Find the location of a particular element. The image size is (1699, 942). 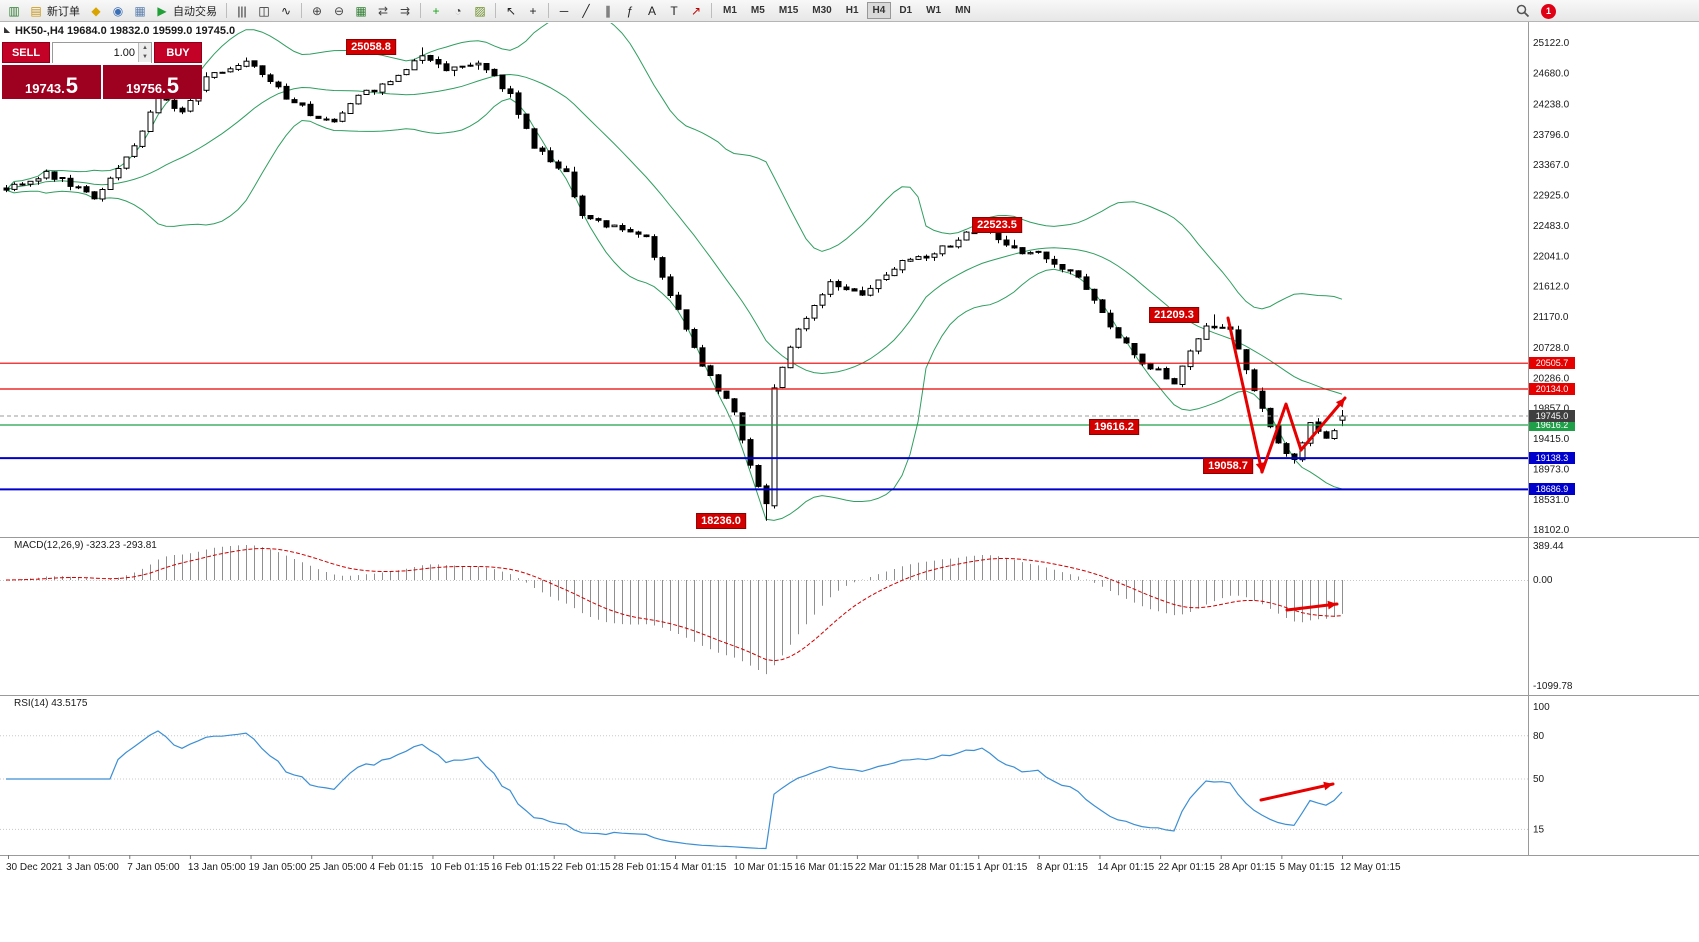

timeframe-button-MN: MN is located at coordinates (963, 10).